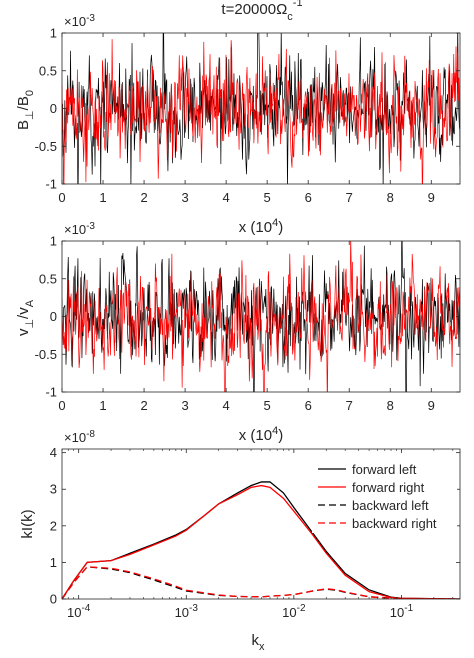 The image size is (474, 658). What do you see at coordinates (53, 525) in the screenshot?
I see `y-tick-label-2-2: 2` at bounding box center [53, 525].